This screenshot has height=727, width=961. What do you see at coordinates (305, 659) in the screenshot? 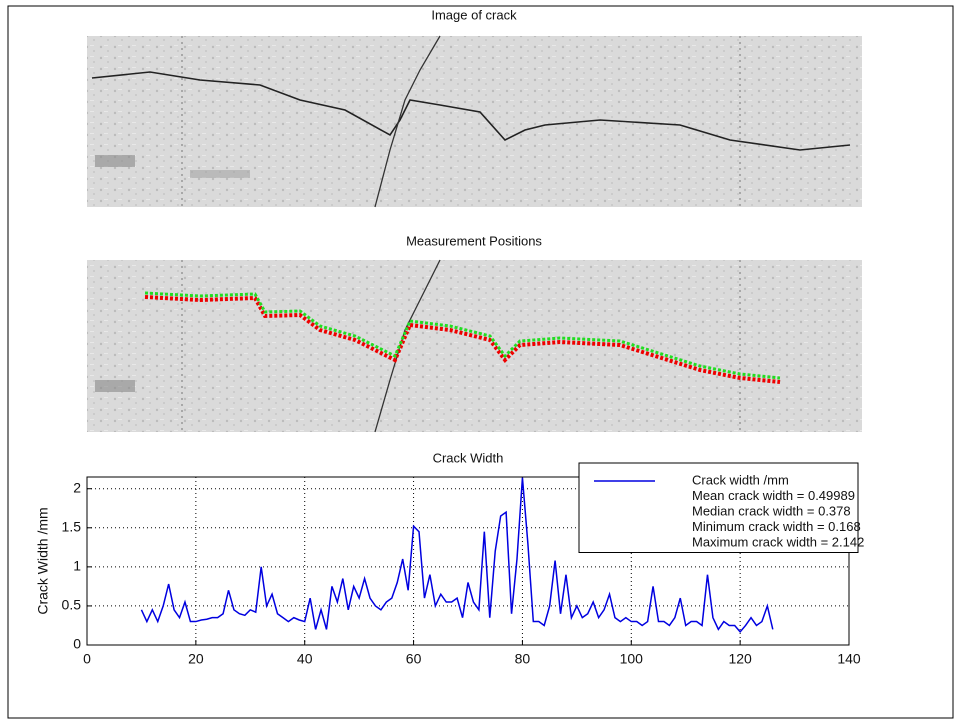
I see `x-tick-label: 40` at bounding box center [305, 659].